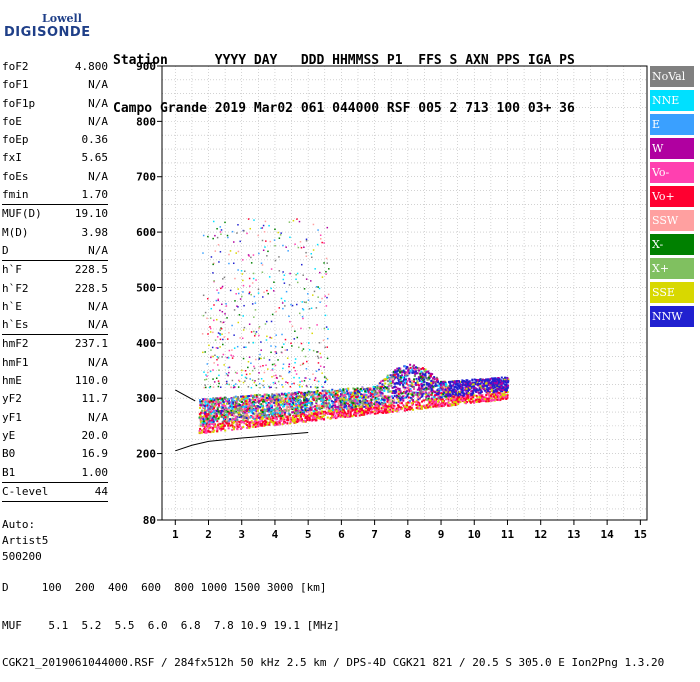  Describe the element at coordinates (15, 195) in the screenshot. I see `param-name: fmin` at that location.